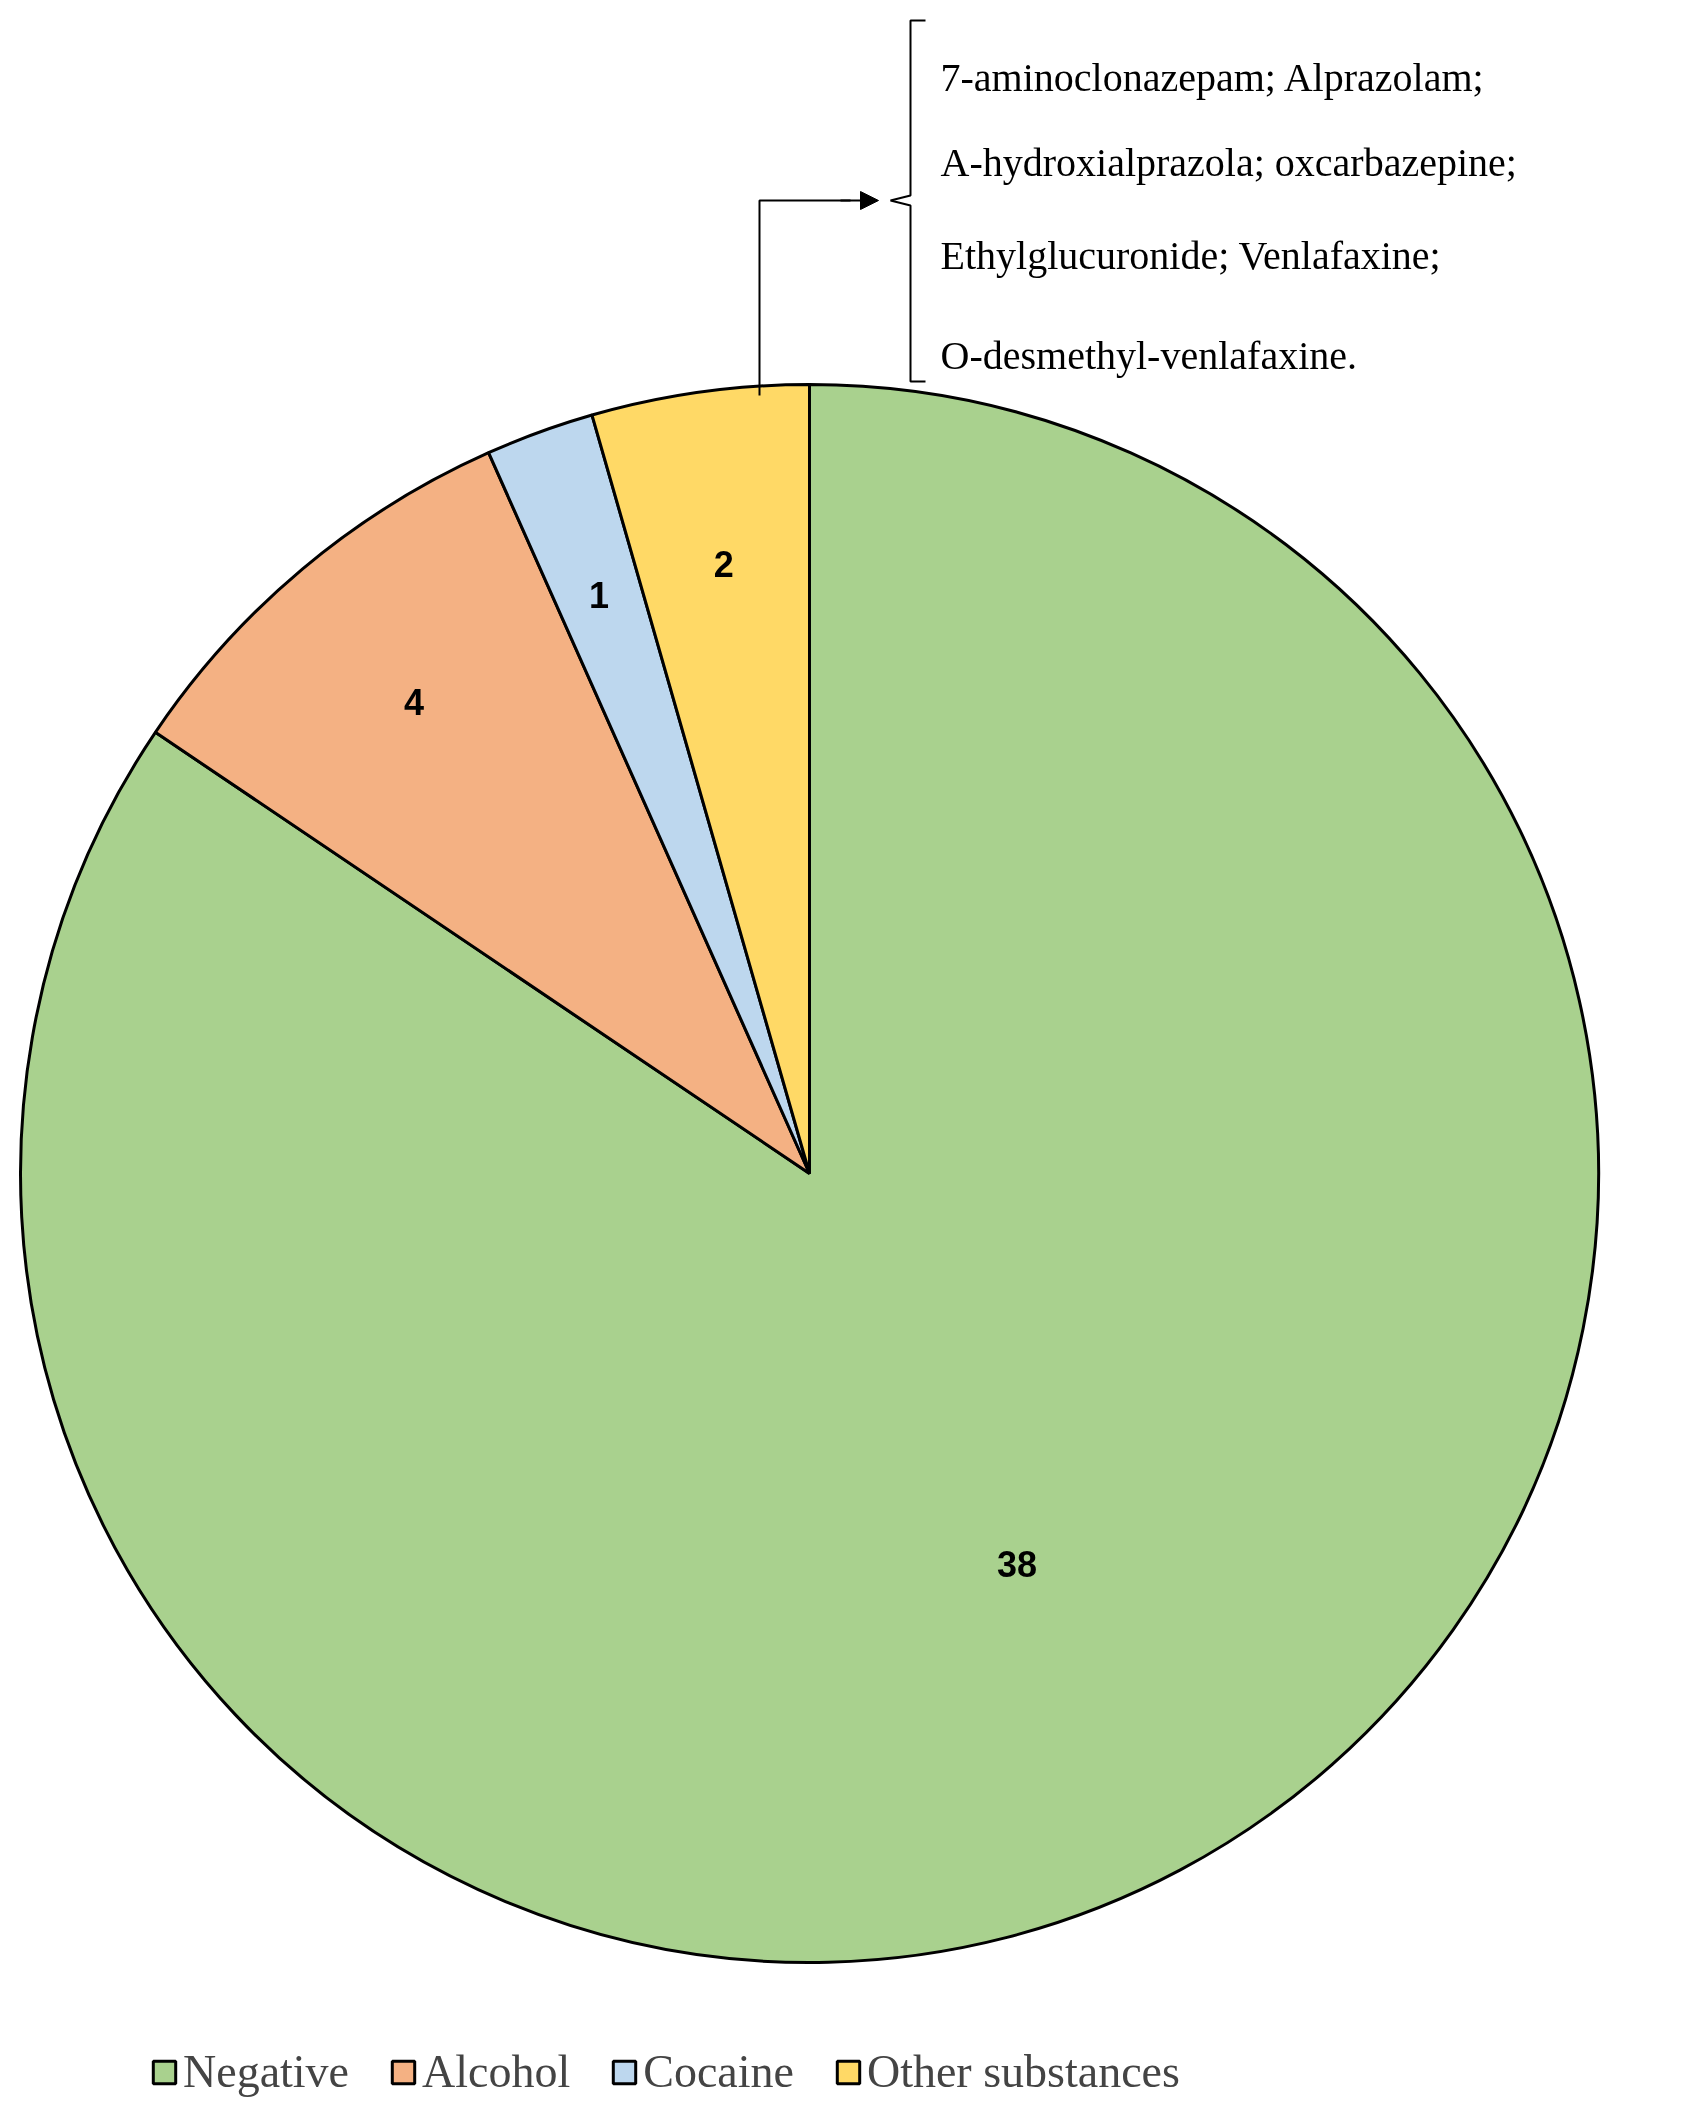 This screenshot has height=2113, width=1682. What do you see at coordinates (718, 2071) in the screenshot?
I see `legend-label: Cocaine` at bounding box center [718, 2071].